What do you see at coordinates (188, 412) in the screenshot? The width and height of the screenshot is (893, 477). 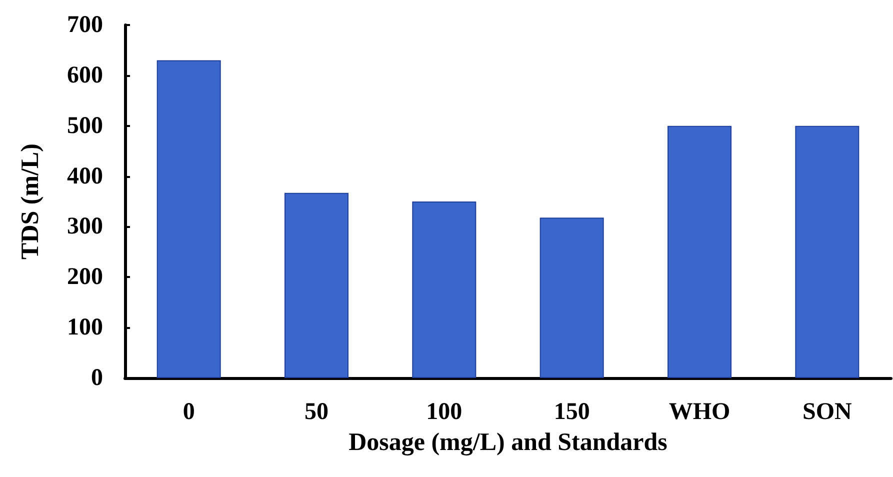 I see `x-tick-label: 0` at bounding box center [188, 412].